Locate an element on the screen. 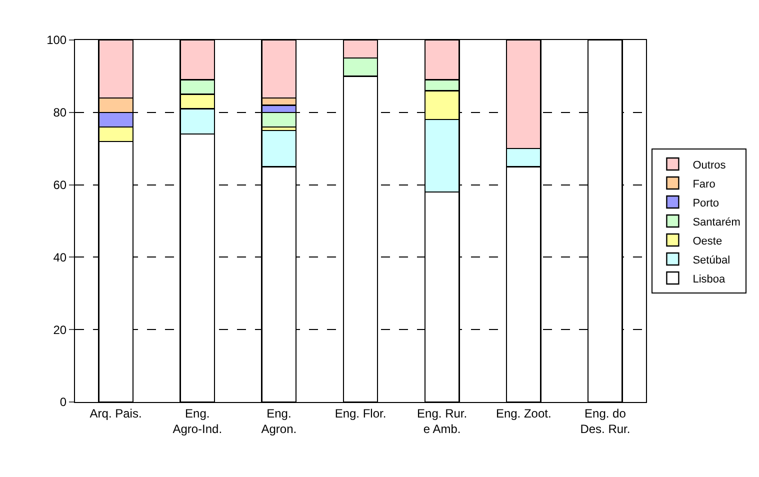 This screenshot has height=477, width=759. legend-label: Outros is located at coordinates (709, 165).